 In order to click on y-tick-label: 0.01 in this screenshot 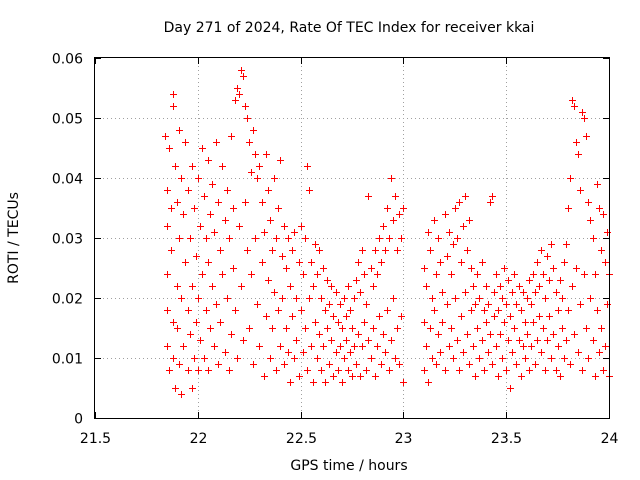, I will do `click(67, 360)`.